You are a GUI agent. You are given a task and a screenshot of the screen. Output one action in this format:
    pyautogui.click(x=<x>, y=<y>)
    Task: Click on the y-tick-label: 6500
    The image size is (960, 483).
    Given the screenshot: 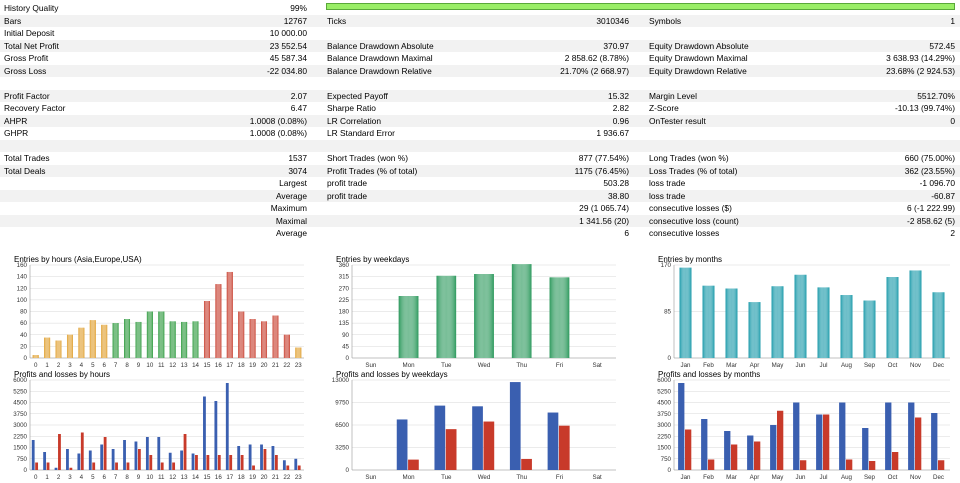 What is the action you would take?
    pyautogui.click(x=342, y=425)
    